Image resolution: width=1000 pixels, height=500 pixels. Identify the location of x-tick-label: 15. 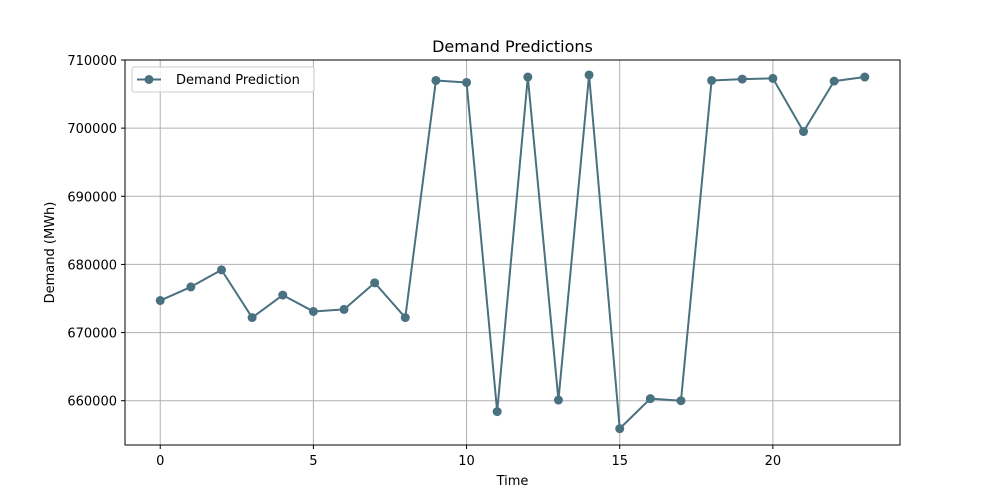
(619, 461).